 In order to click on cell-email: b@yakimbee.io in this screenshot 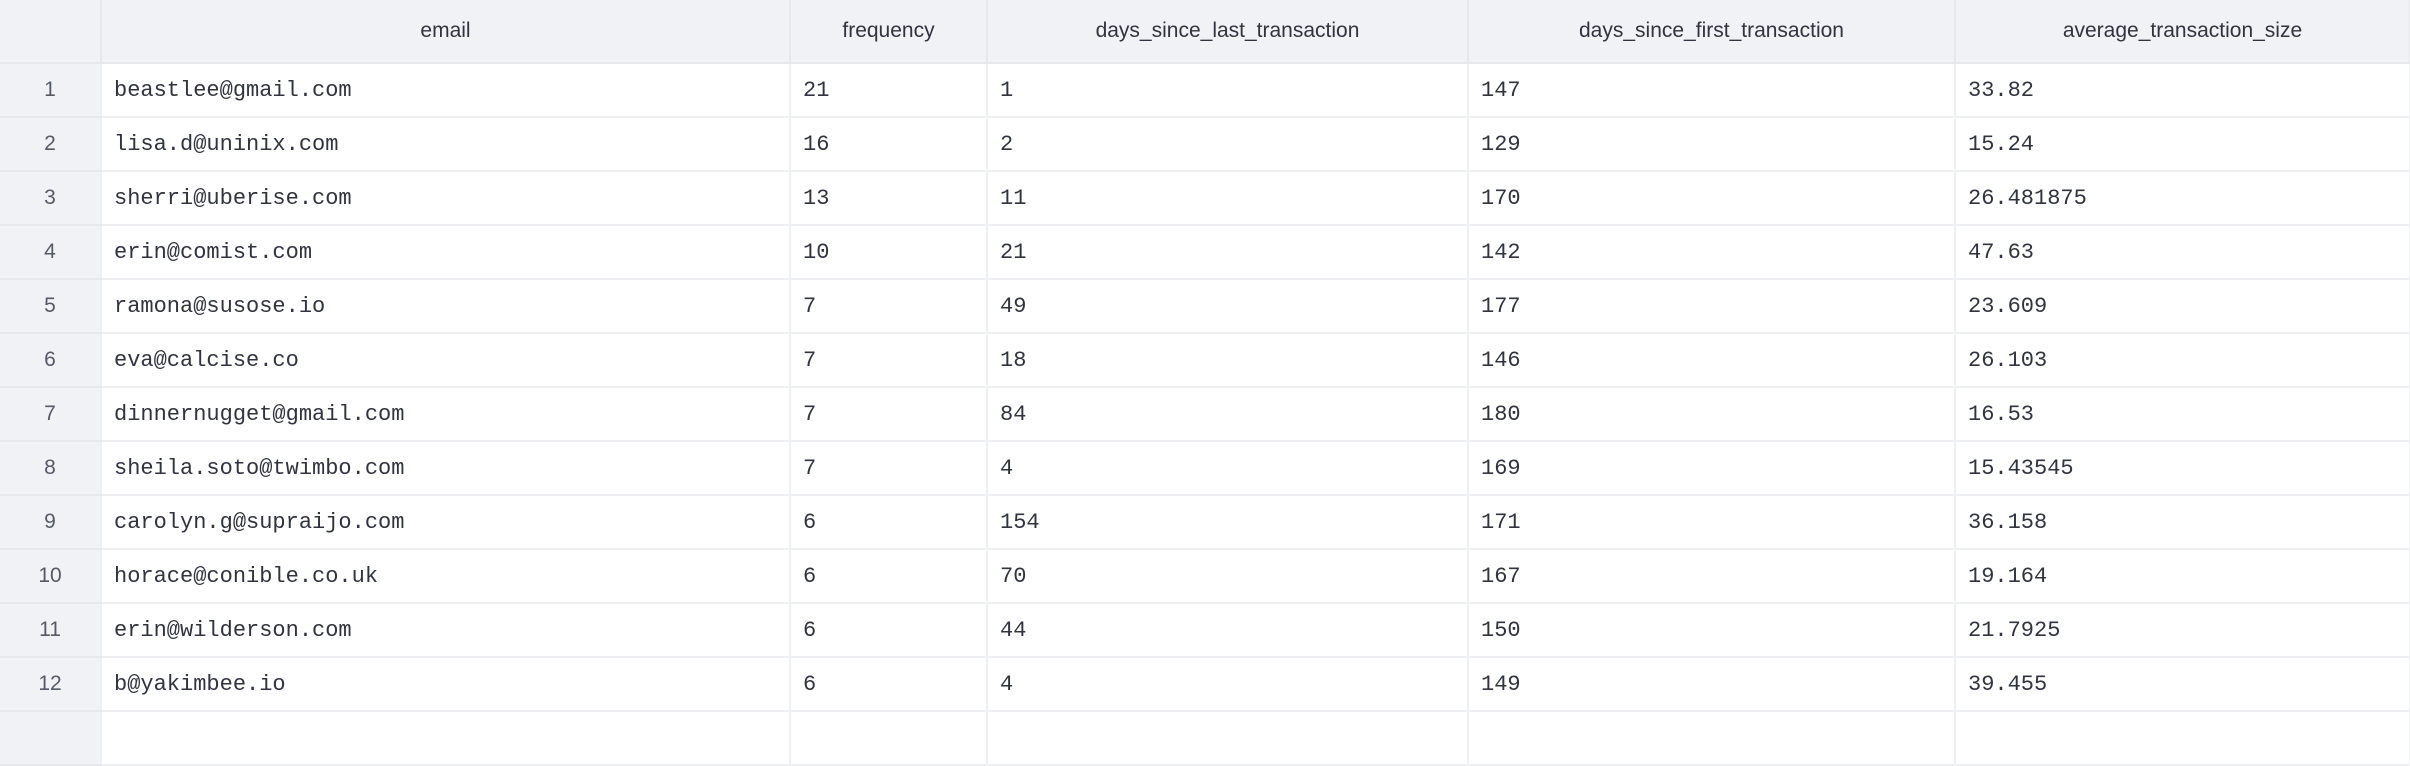, I will do `click(446, 684)`.